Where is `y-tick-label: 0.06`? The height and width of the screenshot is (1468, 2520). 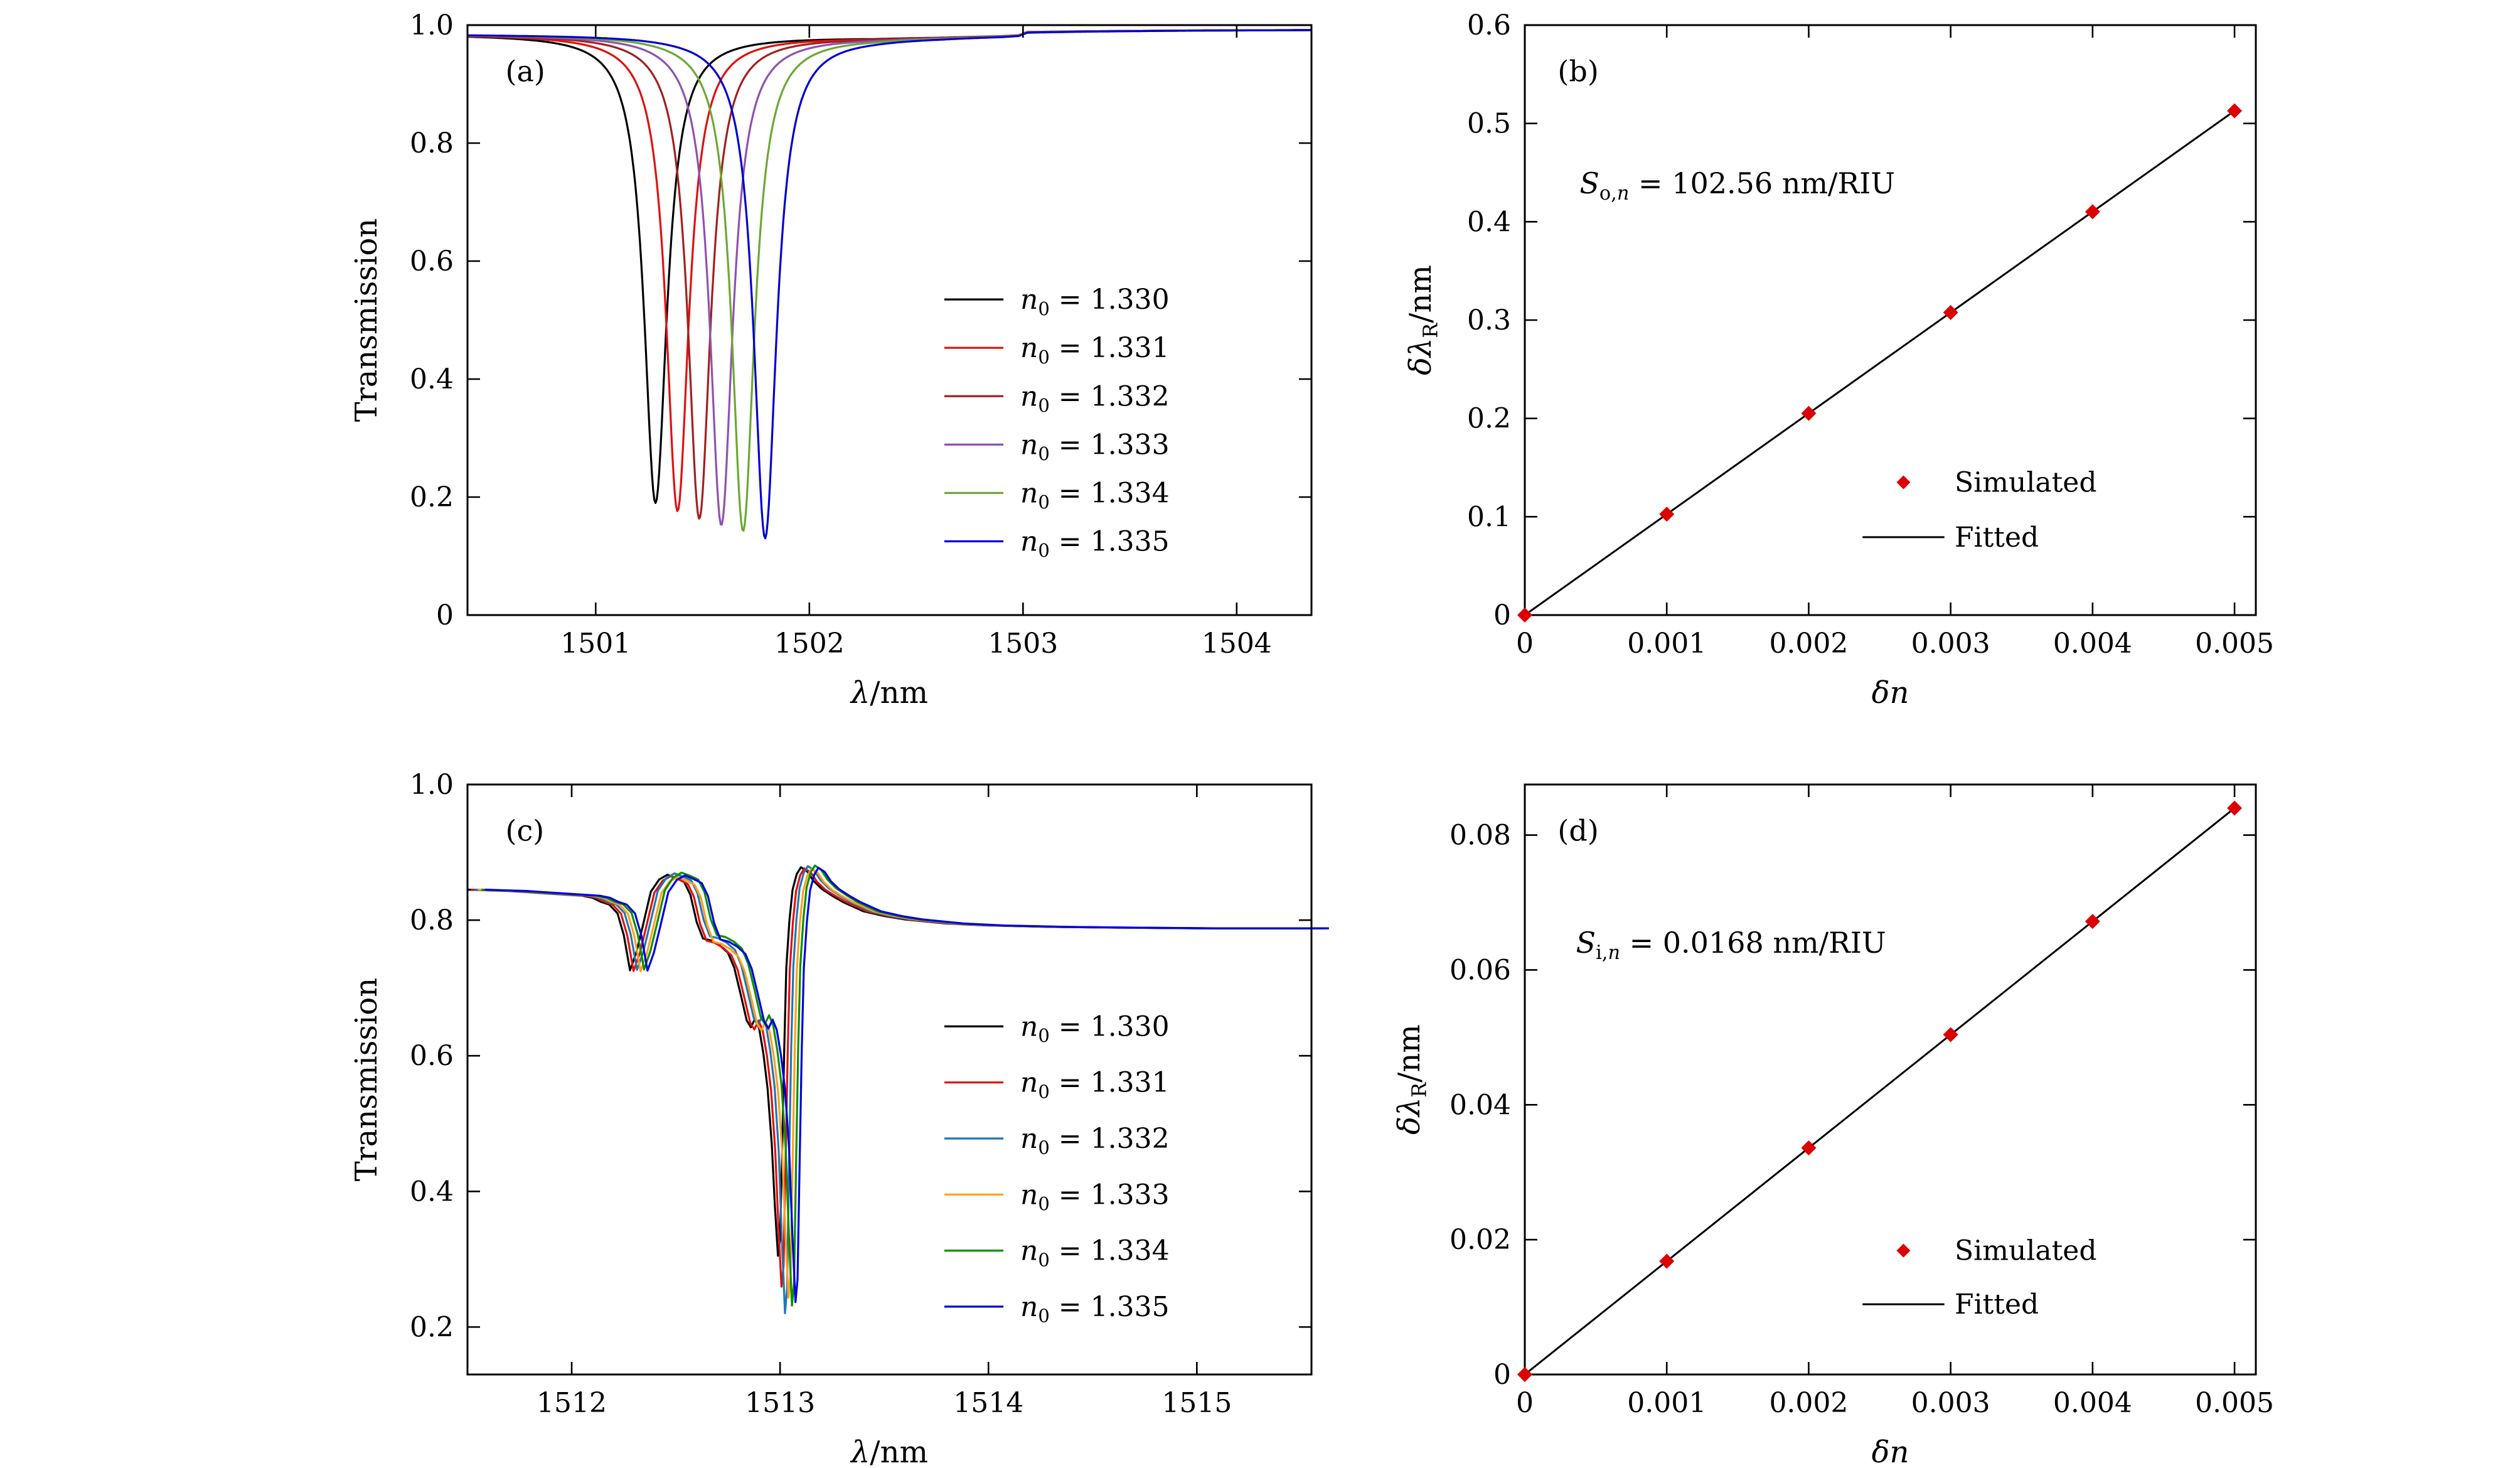 y-tick-label: 0.06 is located at coordinates (1480, 970).